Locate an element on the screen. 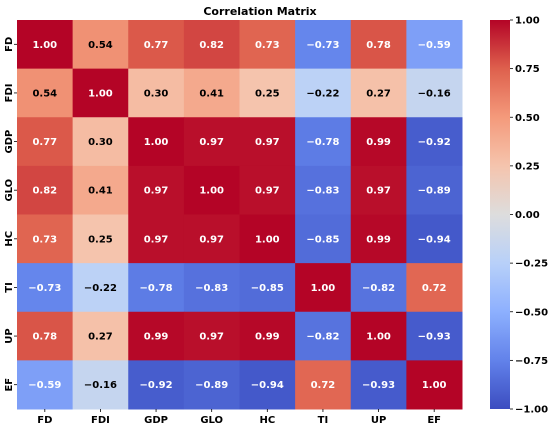 This screenshot has width=550, height=427. x-tick-label: GDP is located at coordinates (156, 420).